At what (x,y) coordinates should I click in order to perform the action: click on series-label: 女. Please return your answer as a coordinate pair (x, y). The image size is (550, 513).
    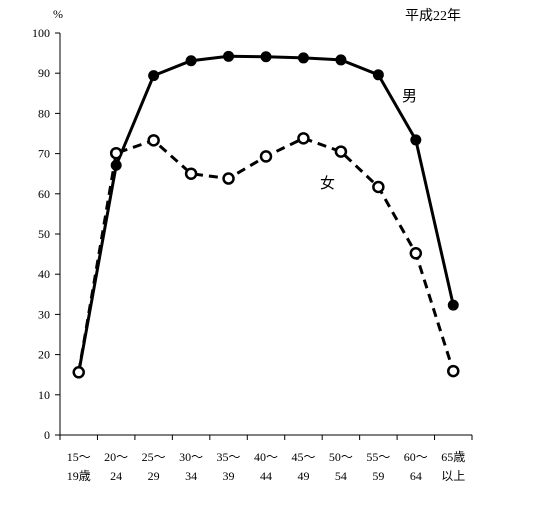
    Looking at the image, I should click on (327, 183).